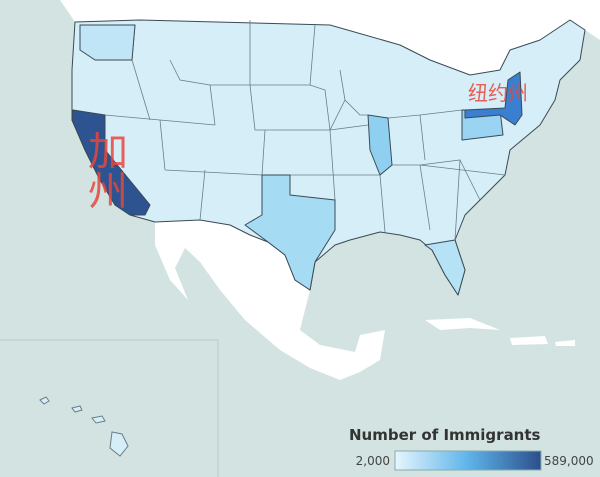 This screenshot has width=600, height=477. What do you see at coordinates (445, 267) in the screenshot?
I see `florida` at bounding box center [445, 267].